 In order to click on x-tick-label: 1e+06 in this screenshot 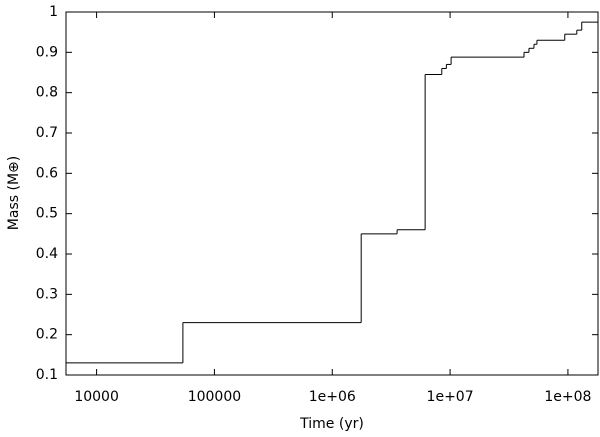, I will do `click(332, 397)`.